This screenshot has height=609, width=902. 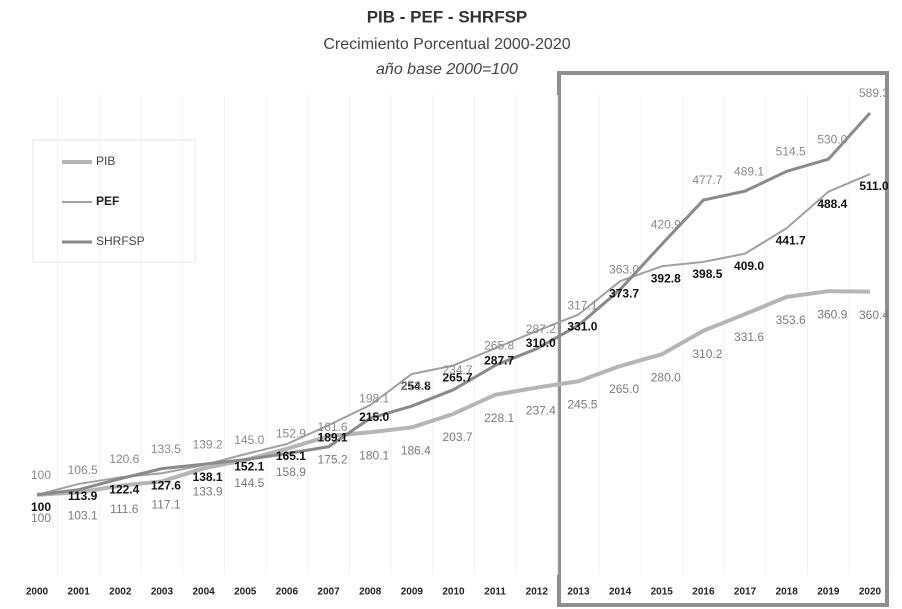 I want to click on x-tick-label: 2015, so click(x=662, y=592).